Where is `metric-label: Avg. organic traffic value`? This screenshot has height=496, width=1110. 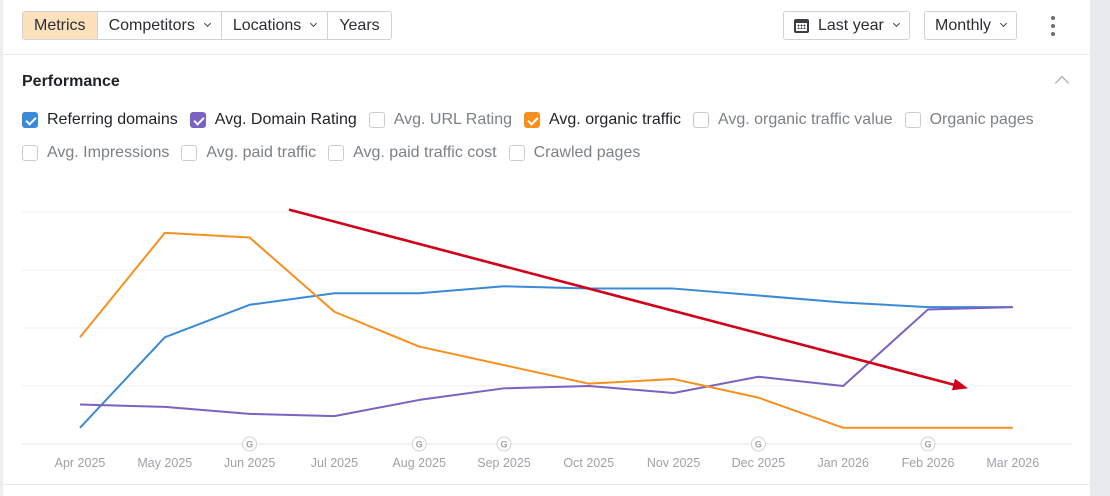 metric-label: Avg. organic traffic value is located at coordinates (805, 119).